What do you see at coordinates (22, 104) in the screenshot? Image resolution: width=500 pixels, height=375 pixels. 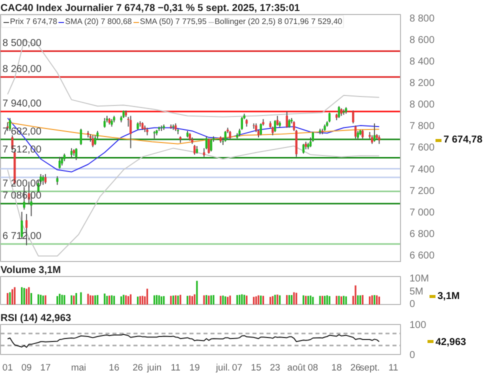 I see `ref-line-label: 7 940,00` at bounding box center [22, 104].